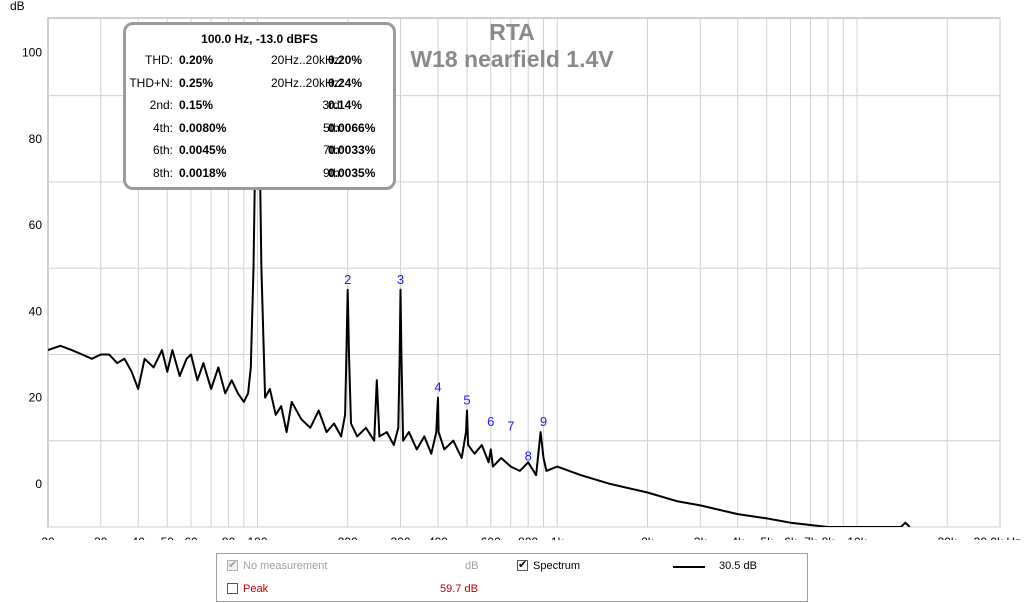 Image resolution: width=1024 pixels, height=603 pixels. What do you see at coordinates (557, 566) in the screenshot?
I see `spectrum-label: Spectrum` at bounding box center [557, 566].